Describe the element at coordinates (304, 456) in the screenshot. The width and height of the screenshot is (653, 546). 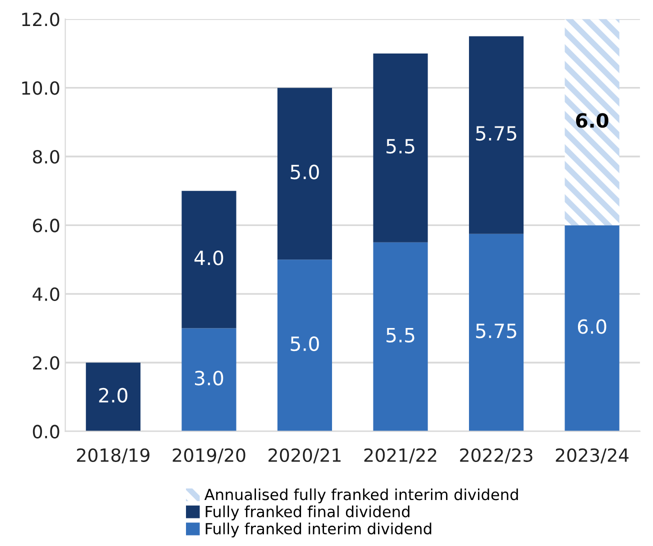
I see `x-tick-label: 2020/21` at that location.